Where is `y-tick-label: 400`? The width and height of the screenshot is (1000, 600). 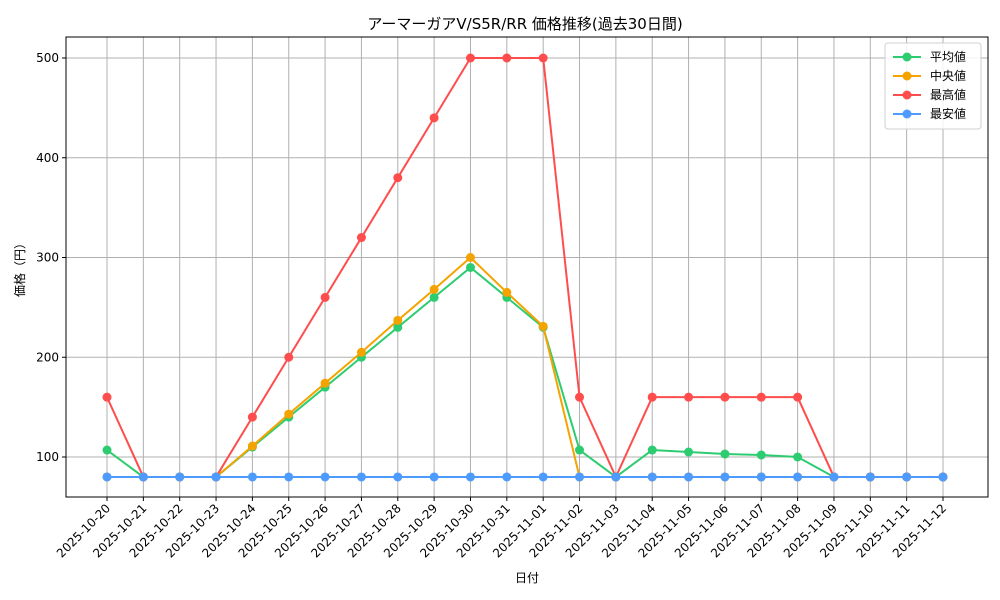 y-tick-label: 400 is located at coordinates (47, 158).